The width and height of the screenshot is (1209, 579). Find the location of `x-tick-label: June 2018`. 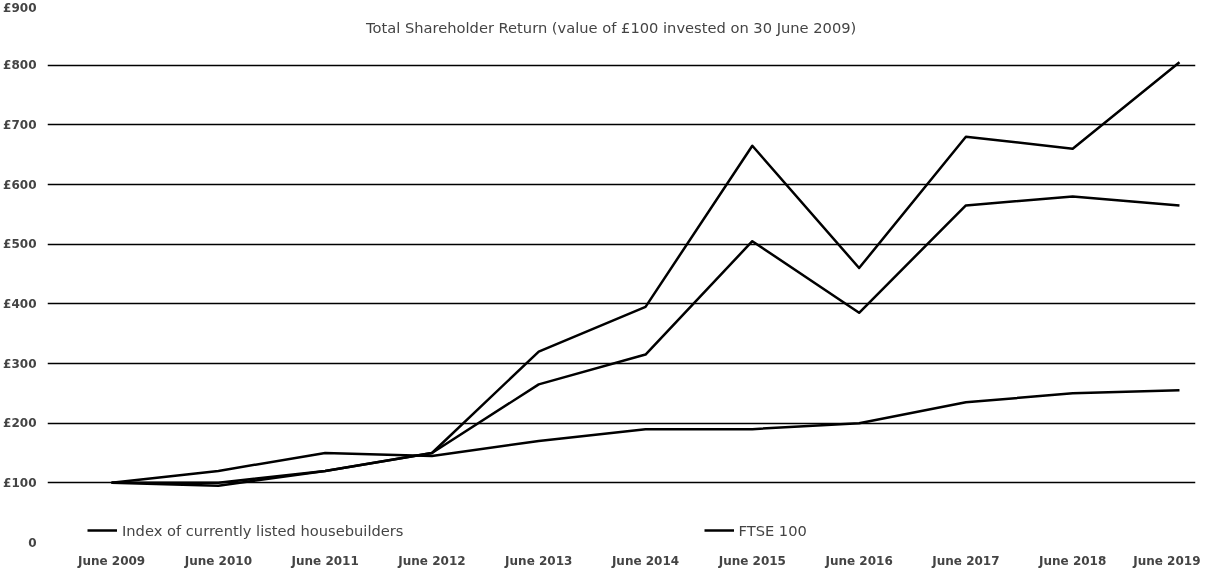

x-tick-label: June 2018 is located at coordinates (1072, 560).